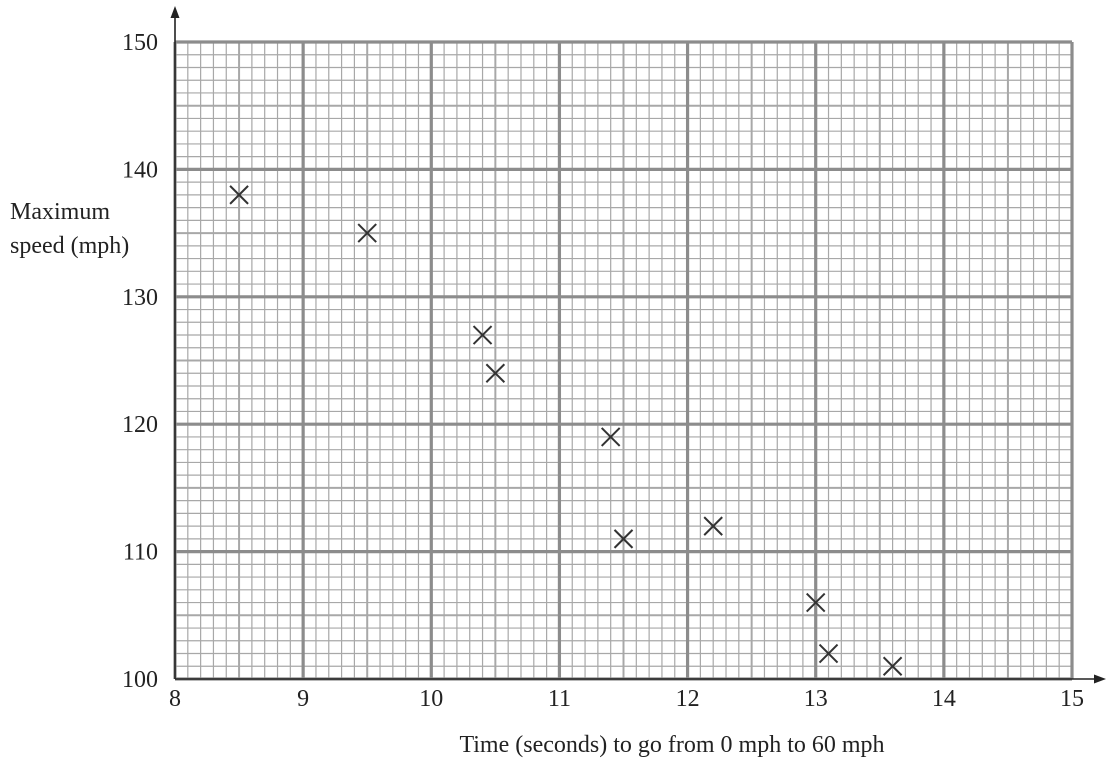 The width and height of the screenshot is (1106, 761). What do you see at coordinates (60, 212) in the screenshot?
I see `y-axis-title-line-1: Maximum` at bounding box center [60, 212].